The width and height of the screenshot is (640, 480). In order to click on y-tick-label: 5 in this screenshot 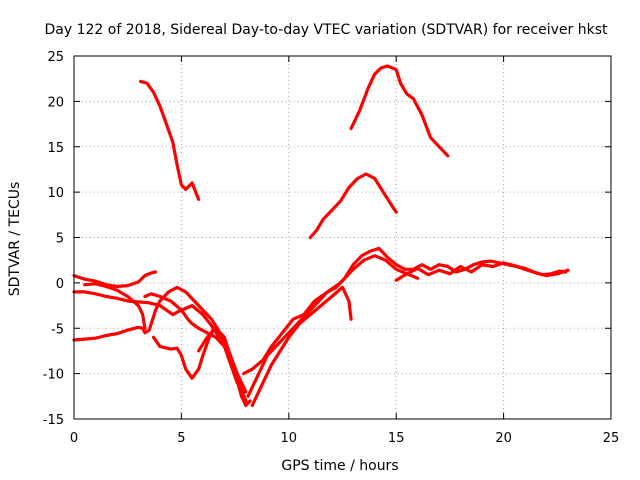, I will do `click(60, 239)`.